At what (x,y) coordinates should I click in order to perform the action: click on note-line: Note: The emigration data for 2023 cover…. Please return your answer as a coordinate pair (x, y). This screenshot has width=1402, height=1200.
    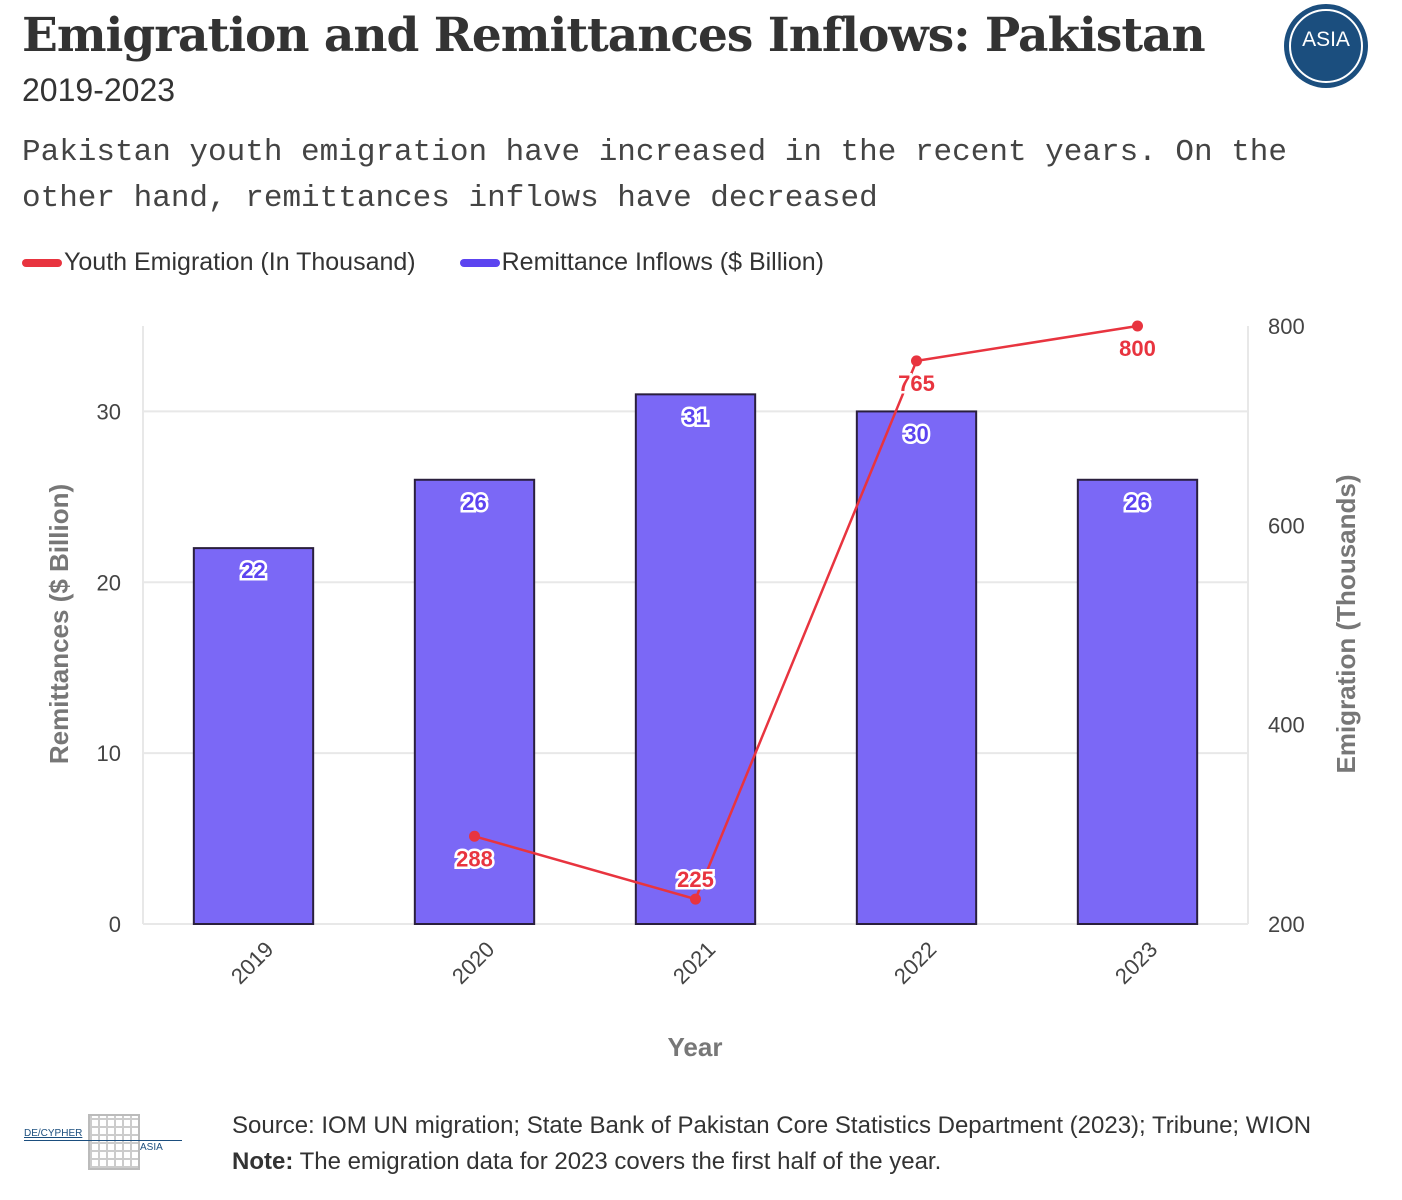
    Looking at the image, I should click on (771, 1162).